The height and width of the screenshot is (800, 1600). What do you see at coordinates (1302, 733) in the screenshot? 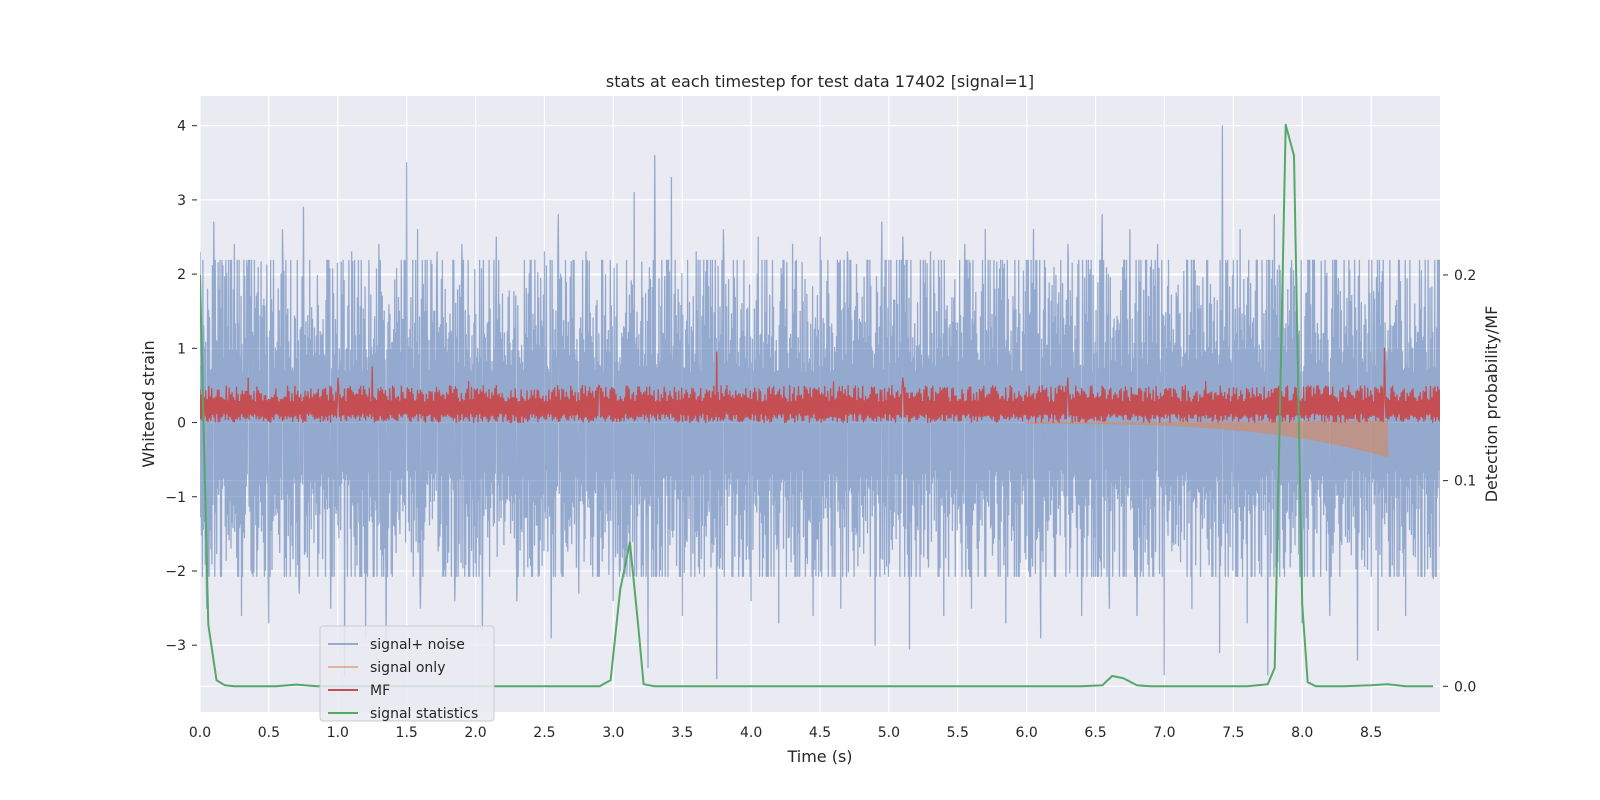
I see `x-tick-label: 8.0` at bounding box center [1302, 733].